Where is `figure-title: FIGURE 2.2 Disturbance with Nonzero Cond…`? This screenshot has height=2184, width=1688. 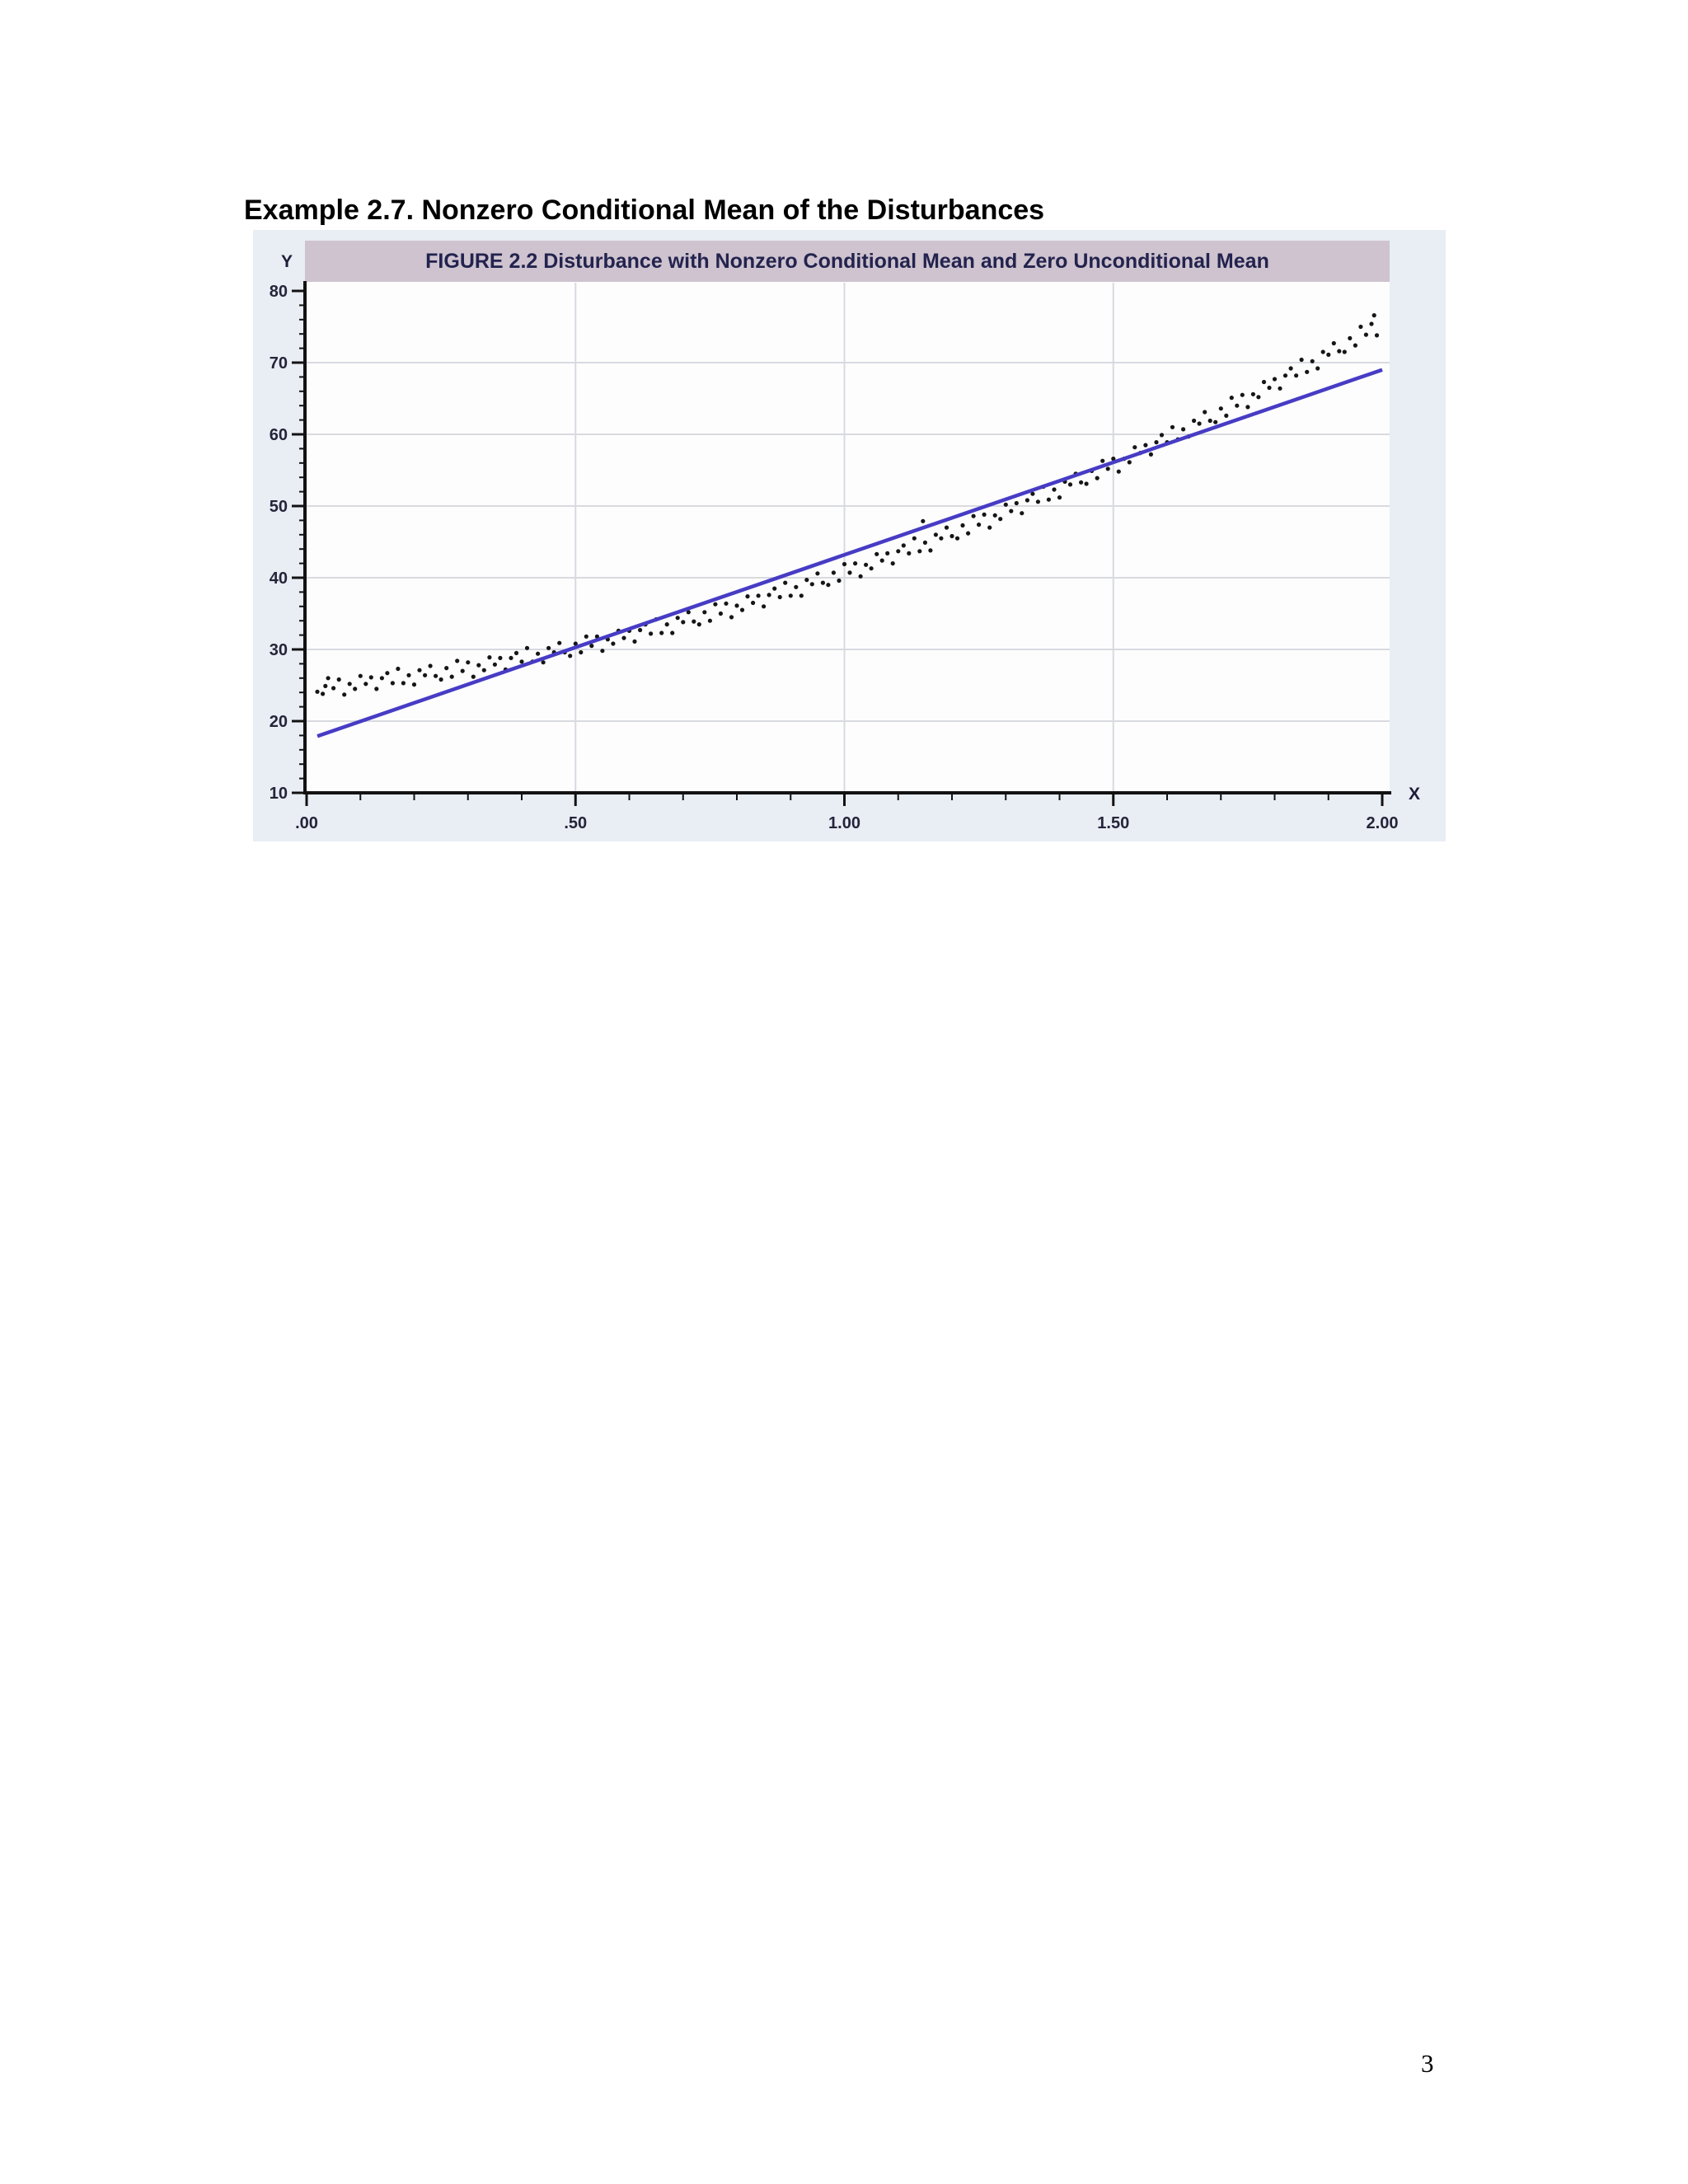 figure-title: FIGURE 2.2 Disturbance with Nonzero Cond… is located at coordinates (847, 261).